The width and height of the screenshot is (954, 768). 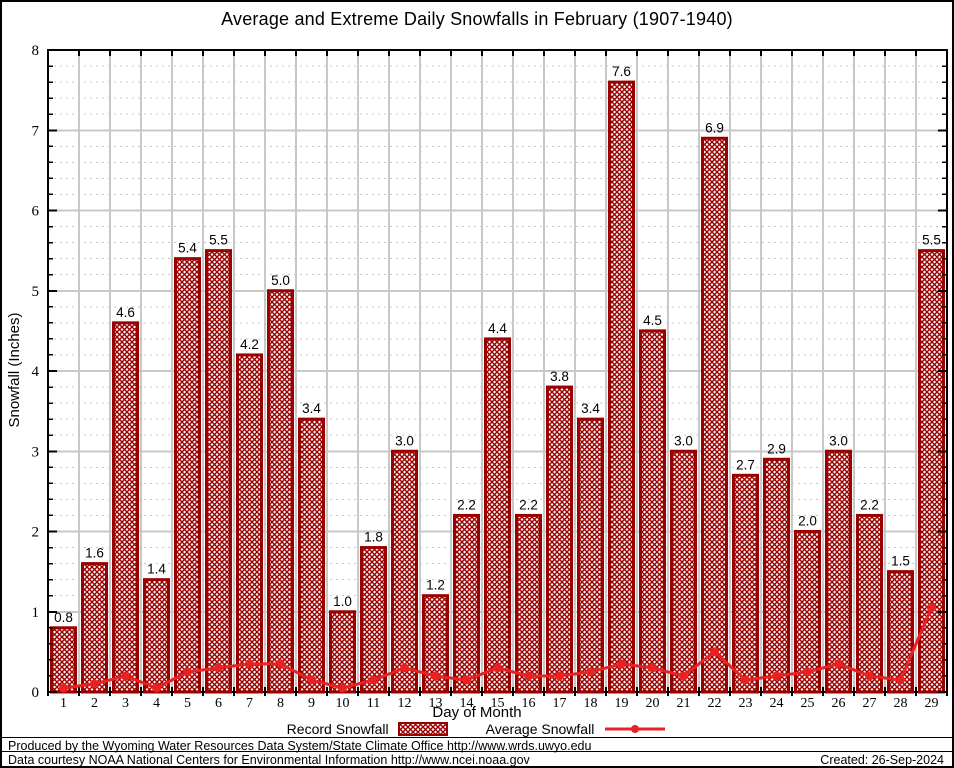 I want to click on svg-text: 1.8, so click(x=373, y=537).